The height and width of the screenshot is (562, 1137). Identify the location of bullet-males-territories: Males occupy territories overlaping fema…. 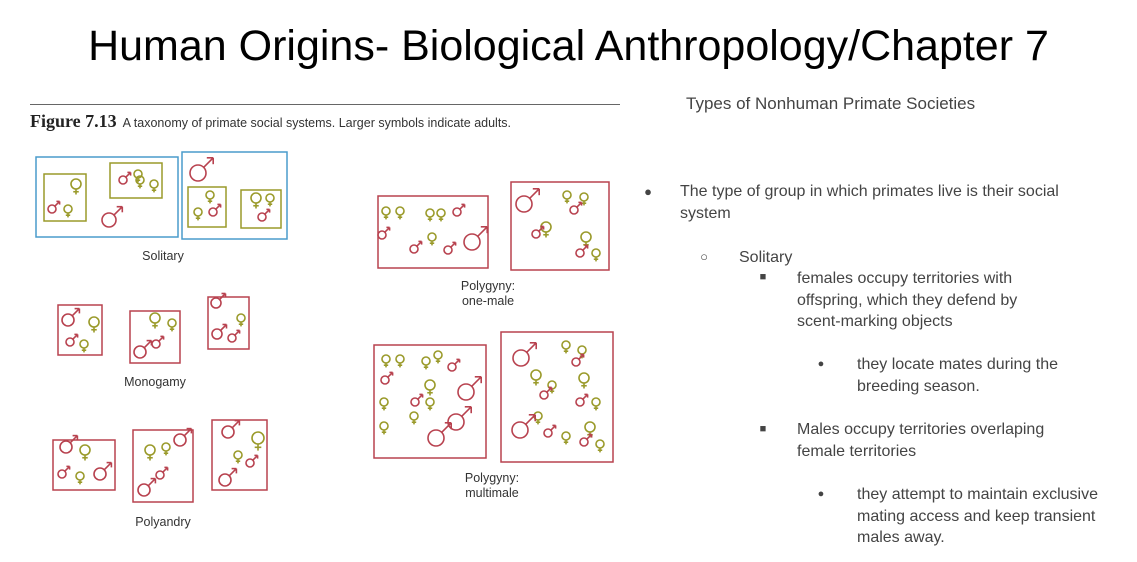
(921, 440).